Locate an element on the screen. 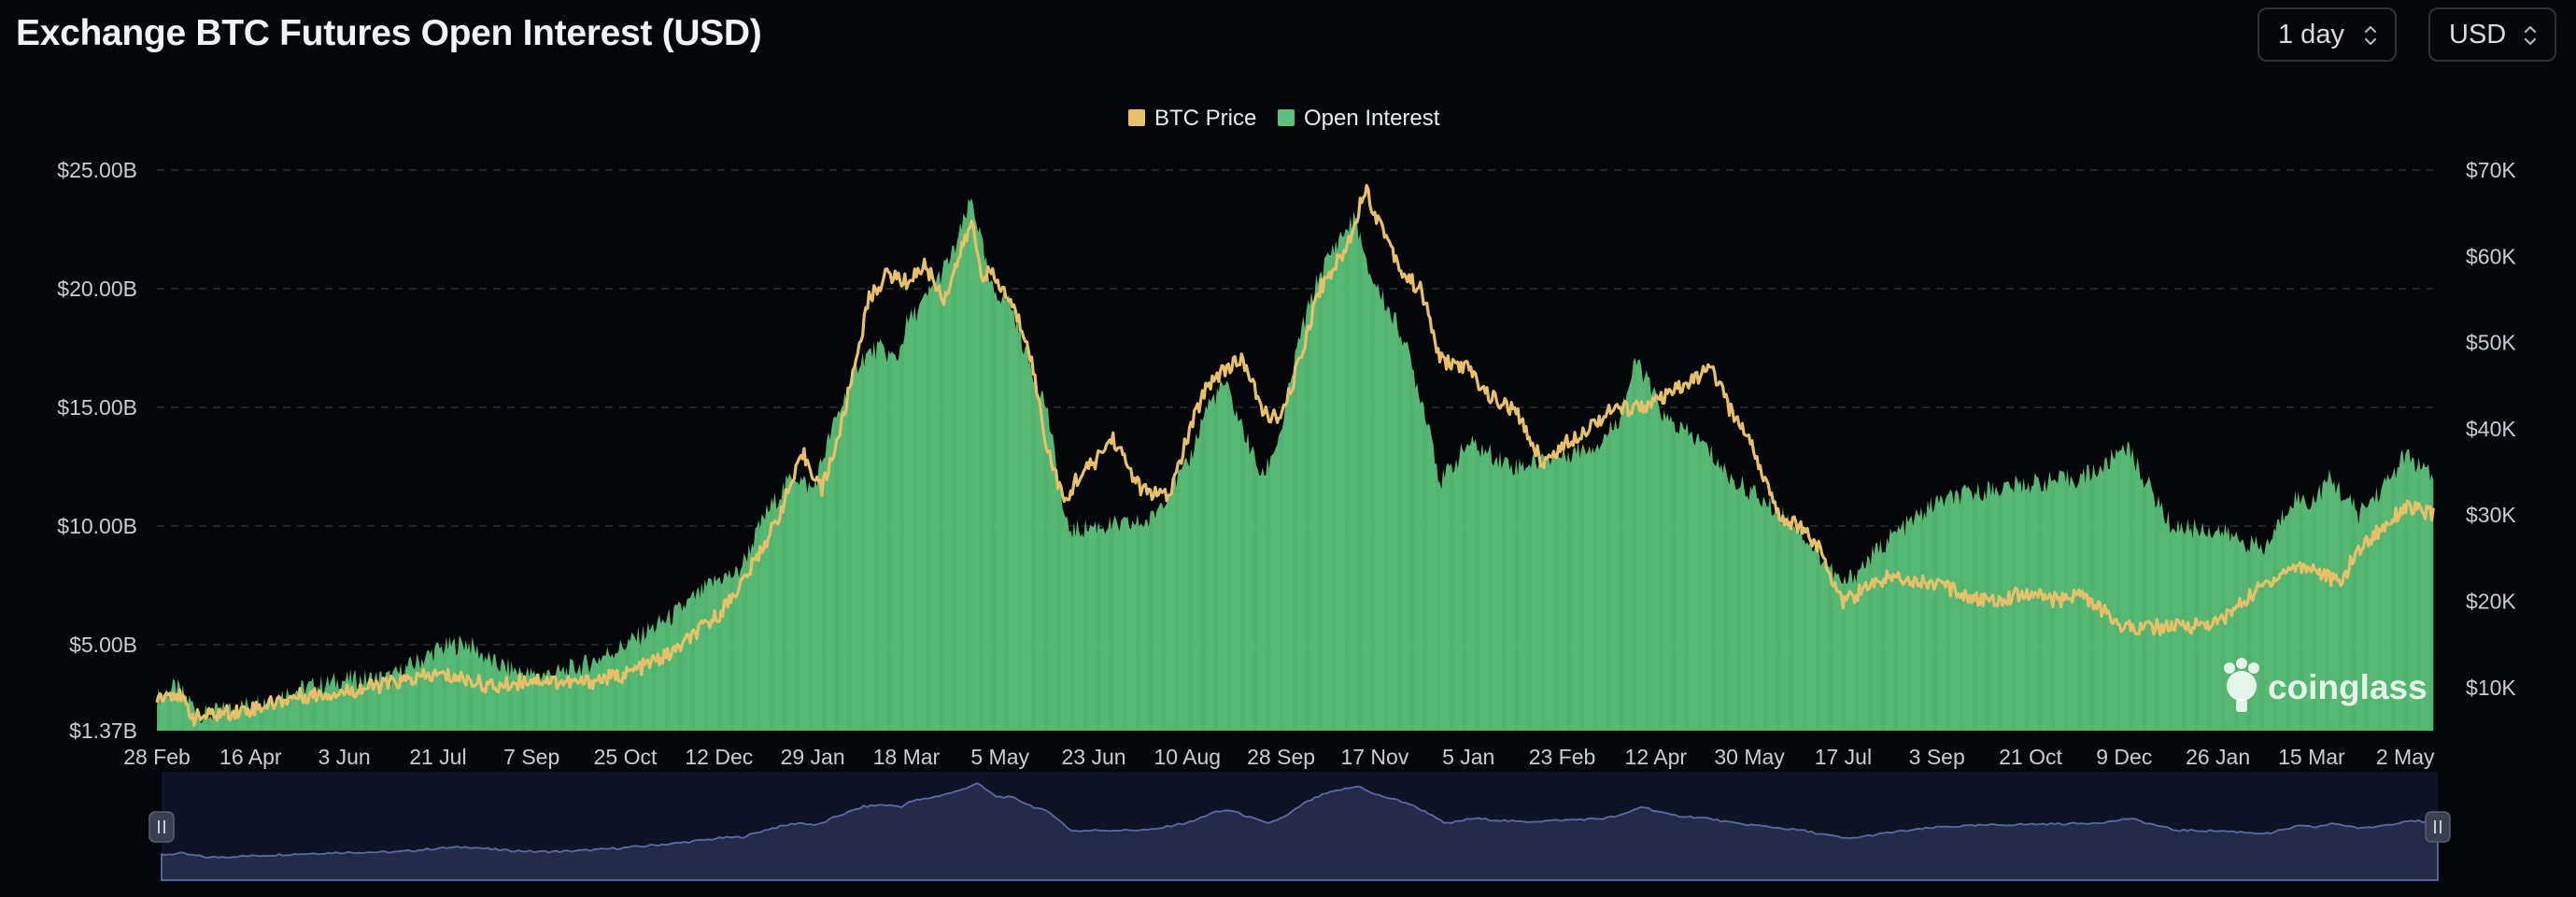 The height and width of the screenshot is (897, 2576). x-tick-label: 29 Jan is located at coordinates (813, 757).